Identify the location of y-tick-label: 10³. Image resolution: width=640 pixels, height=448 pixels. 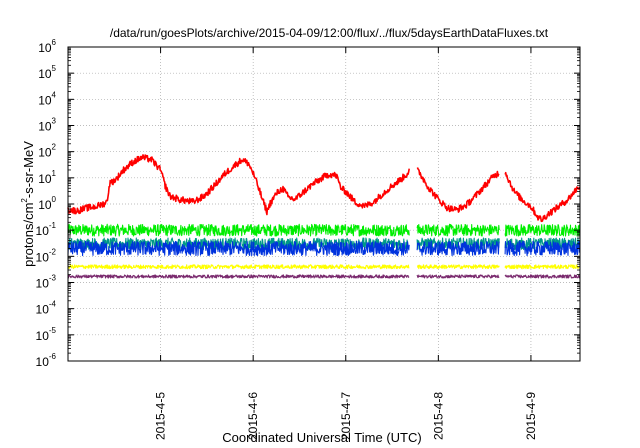
(47, 125).